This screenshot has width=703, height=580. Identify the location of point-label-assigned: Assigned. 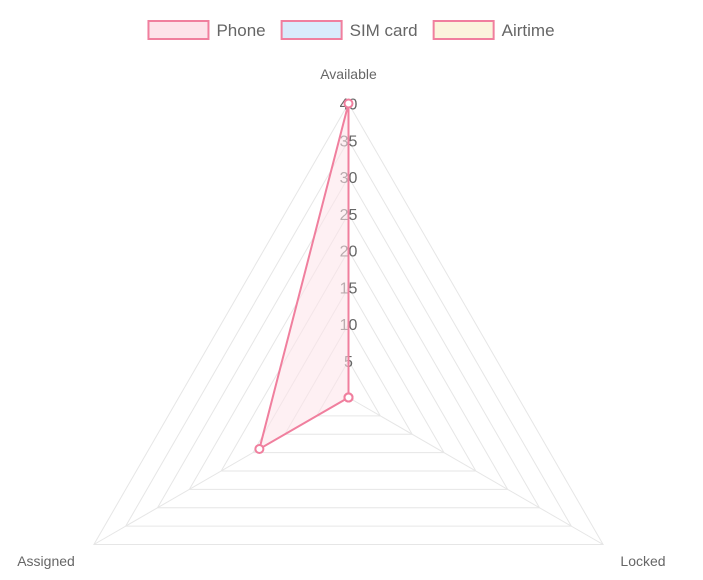
(46, 561).